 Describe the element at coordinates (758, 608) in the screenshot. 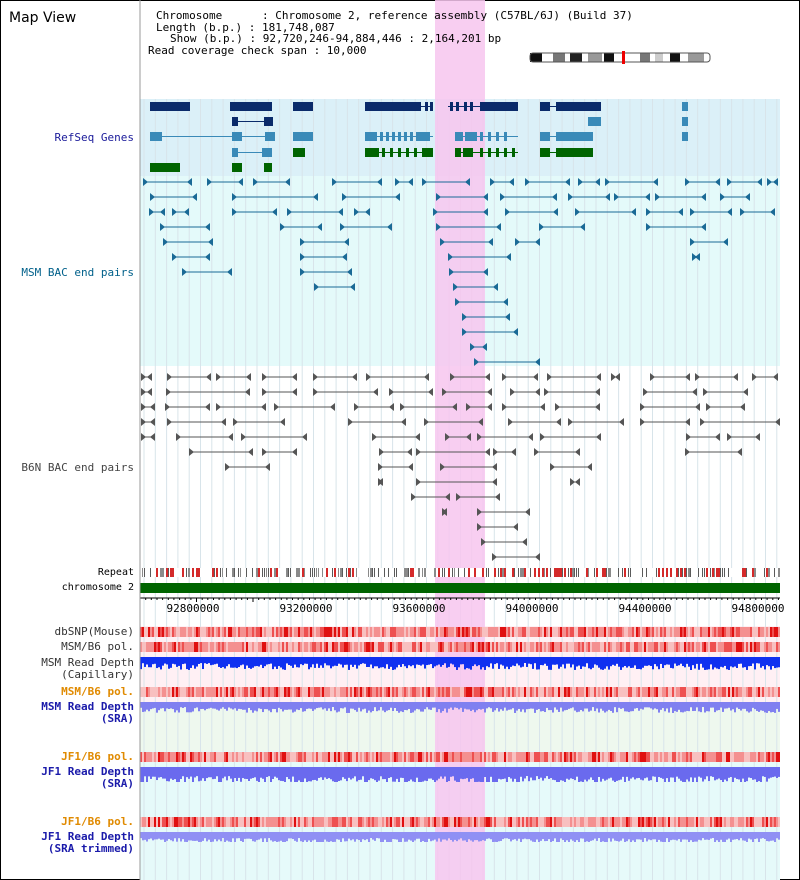

I see `axis-tick-label: 94800000` at that location.